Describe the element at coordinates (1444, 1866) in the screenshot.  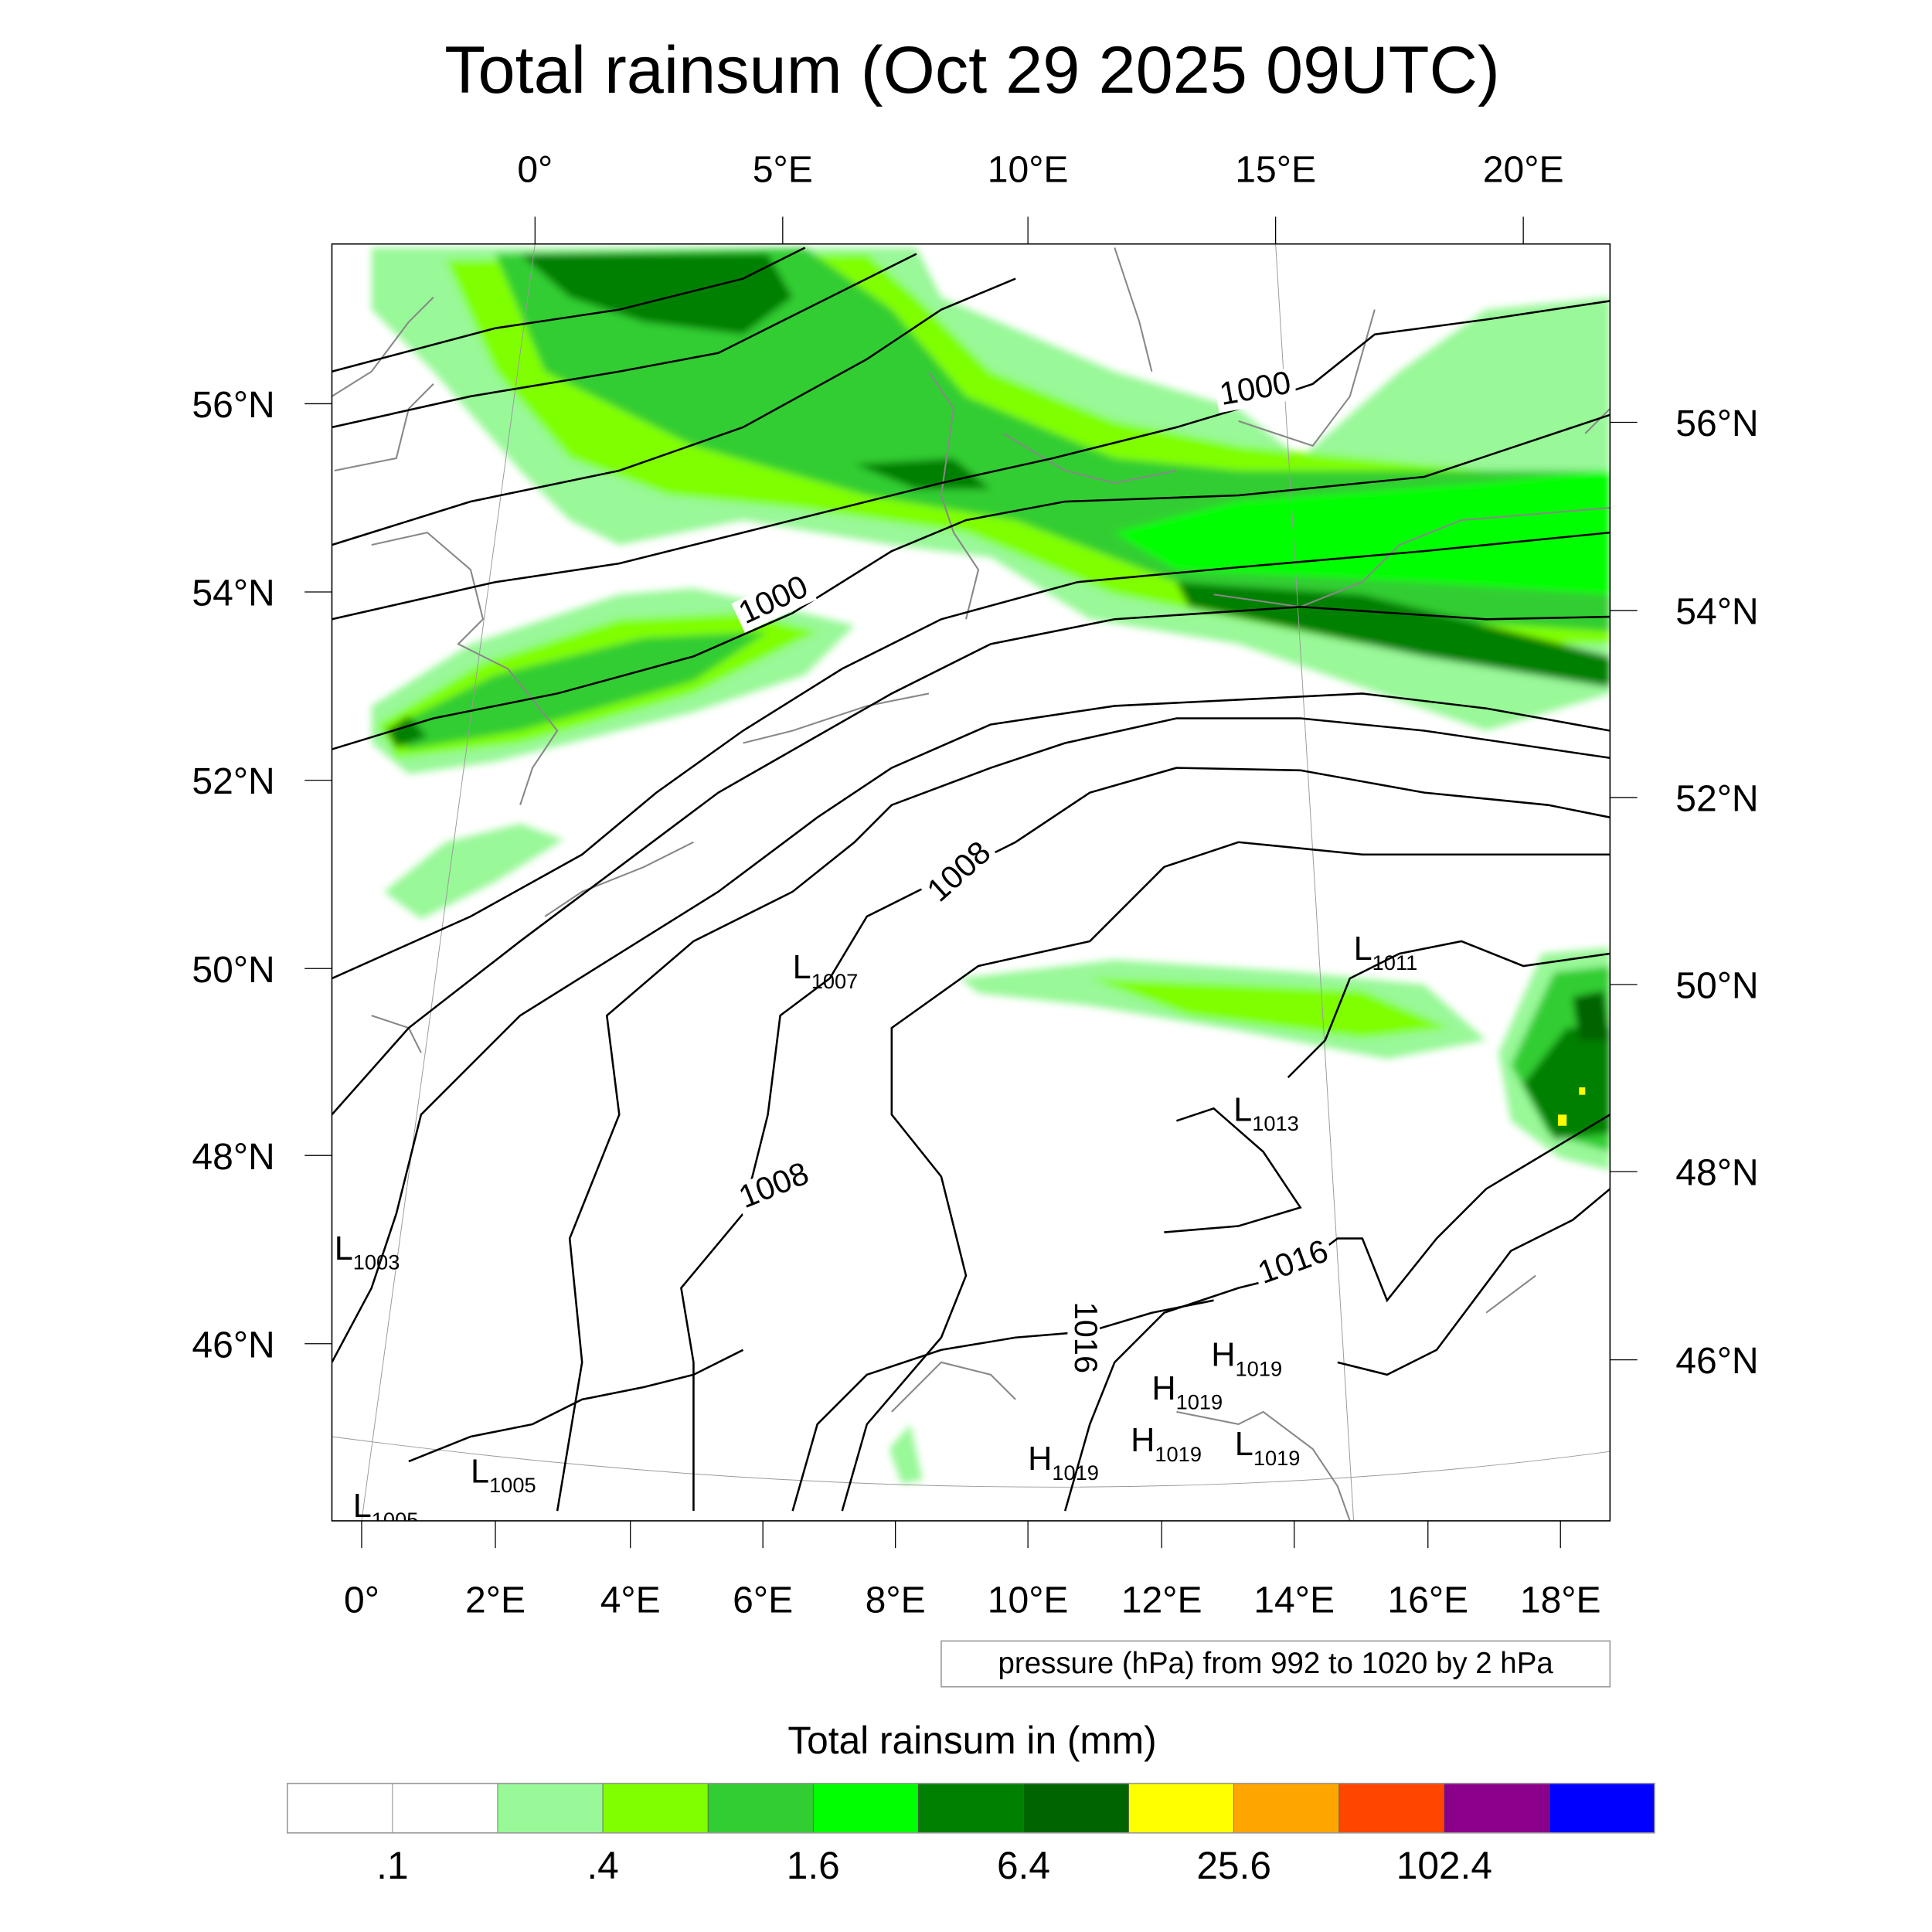
I see `colorbar-tick-label: 102.4` at that location.